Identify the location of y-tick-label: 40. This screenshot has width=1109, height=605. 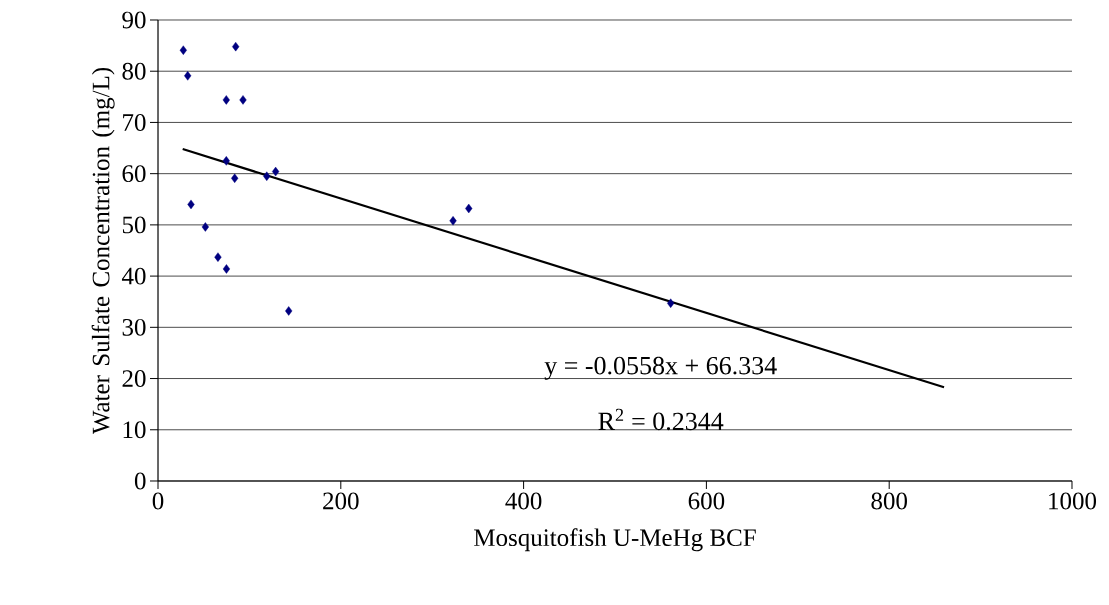
(133, 276).